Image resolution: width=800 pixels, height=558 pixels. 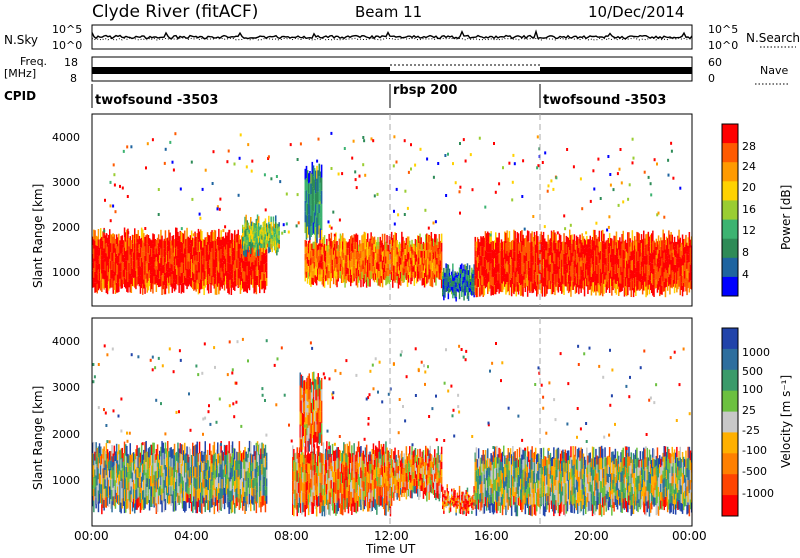 I want to click on noise-panel: N.Sky 10^5 10^0 10^5 10^0 N.Search, so click(x=402, y=37).